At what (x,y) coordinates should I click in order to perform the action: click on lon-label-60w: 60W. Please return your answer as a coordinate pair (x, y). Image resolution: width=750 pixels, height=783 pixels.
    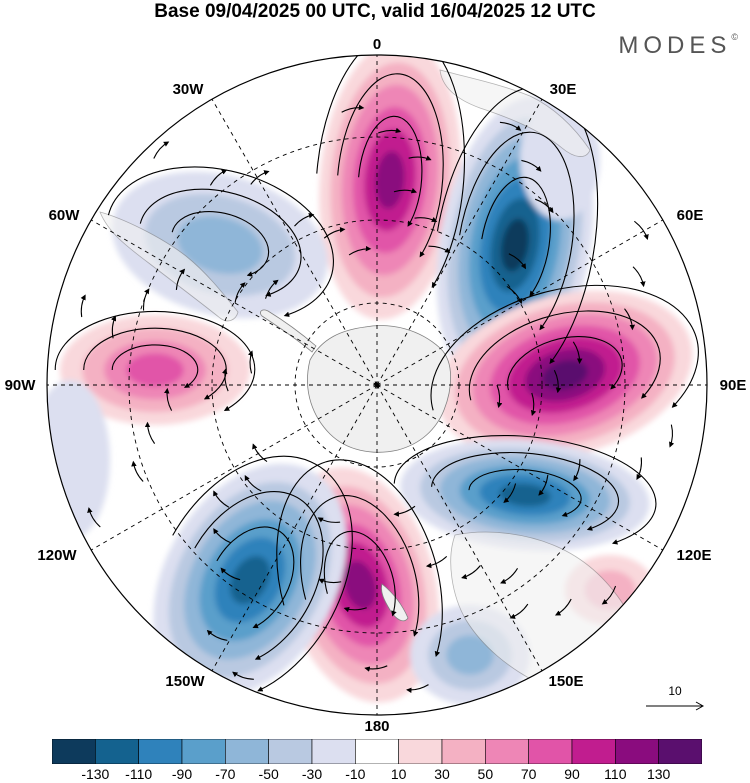
    Looking at the image, I should click on (64, 215).